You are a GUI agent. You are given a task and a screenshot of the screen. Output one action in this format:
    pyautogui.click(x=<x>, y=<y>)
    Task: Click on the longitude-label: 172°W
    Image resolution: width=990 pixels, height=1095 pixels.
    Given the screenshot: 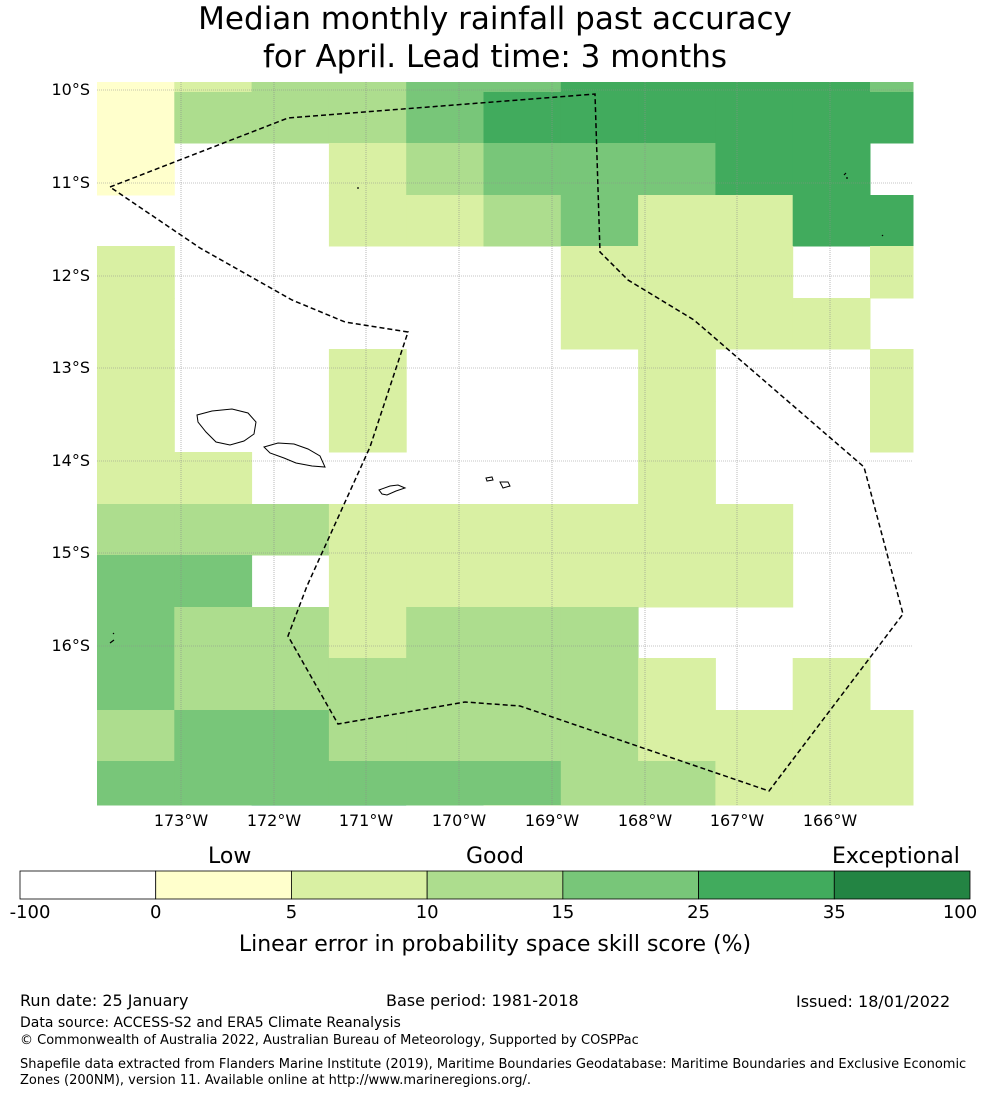 What is the action you would take?
    pyautogui.click(x=274, y=820)
    